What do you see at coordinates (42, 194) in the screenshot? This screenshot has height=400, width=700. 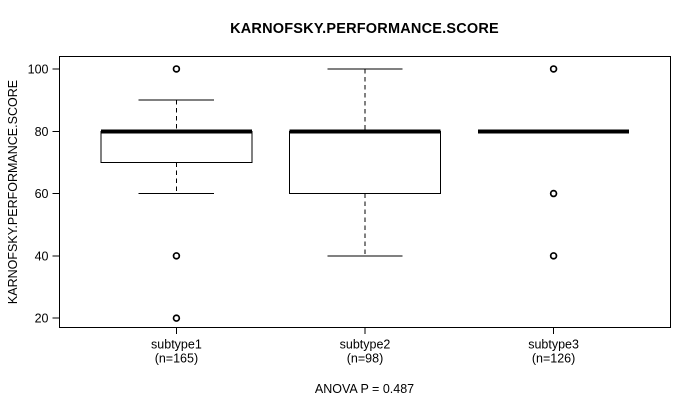 I see `y-tick-label: 60` at bounding box center [42, 194].